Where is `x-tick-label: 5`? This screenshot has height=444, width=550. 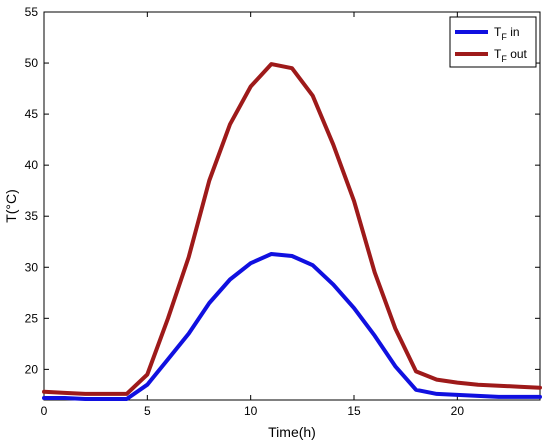 x-tick-label: 5 is located at coordinates (147, 411).